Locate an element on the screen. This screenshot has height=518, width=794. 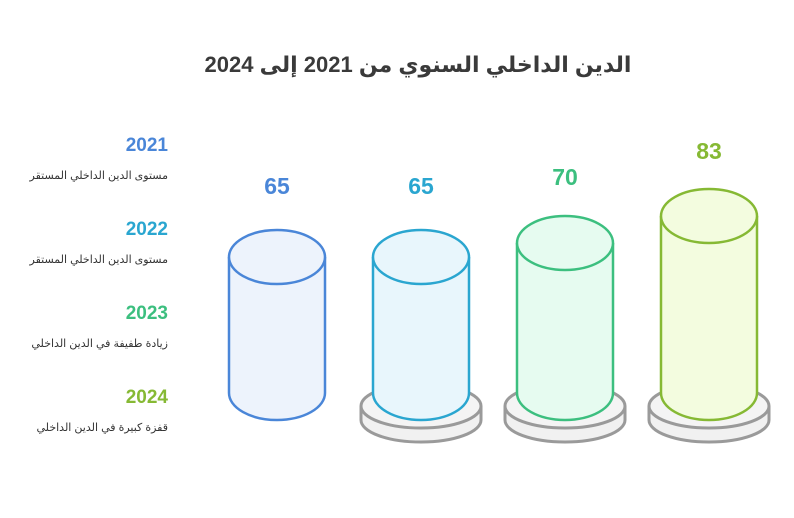
legend-year: 2024 is located at coordinates (146, 397).